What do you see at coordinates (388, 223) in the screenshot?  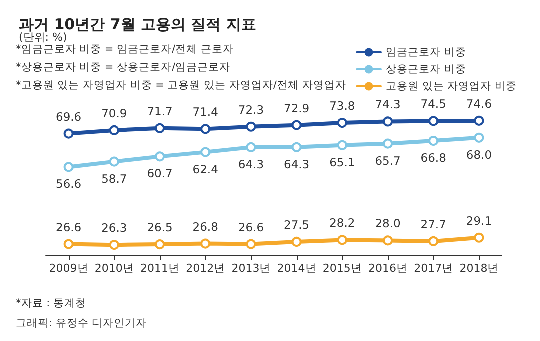 I see `data-label: 28.0` at bounding box center [388, 223].